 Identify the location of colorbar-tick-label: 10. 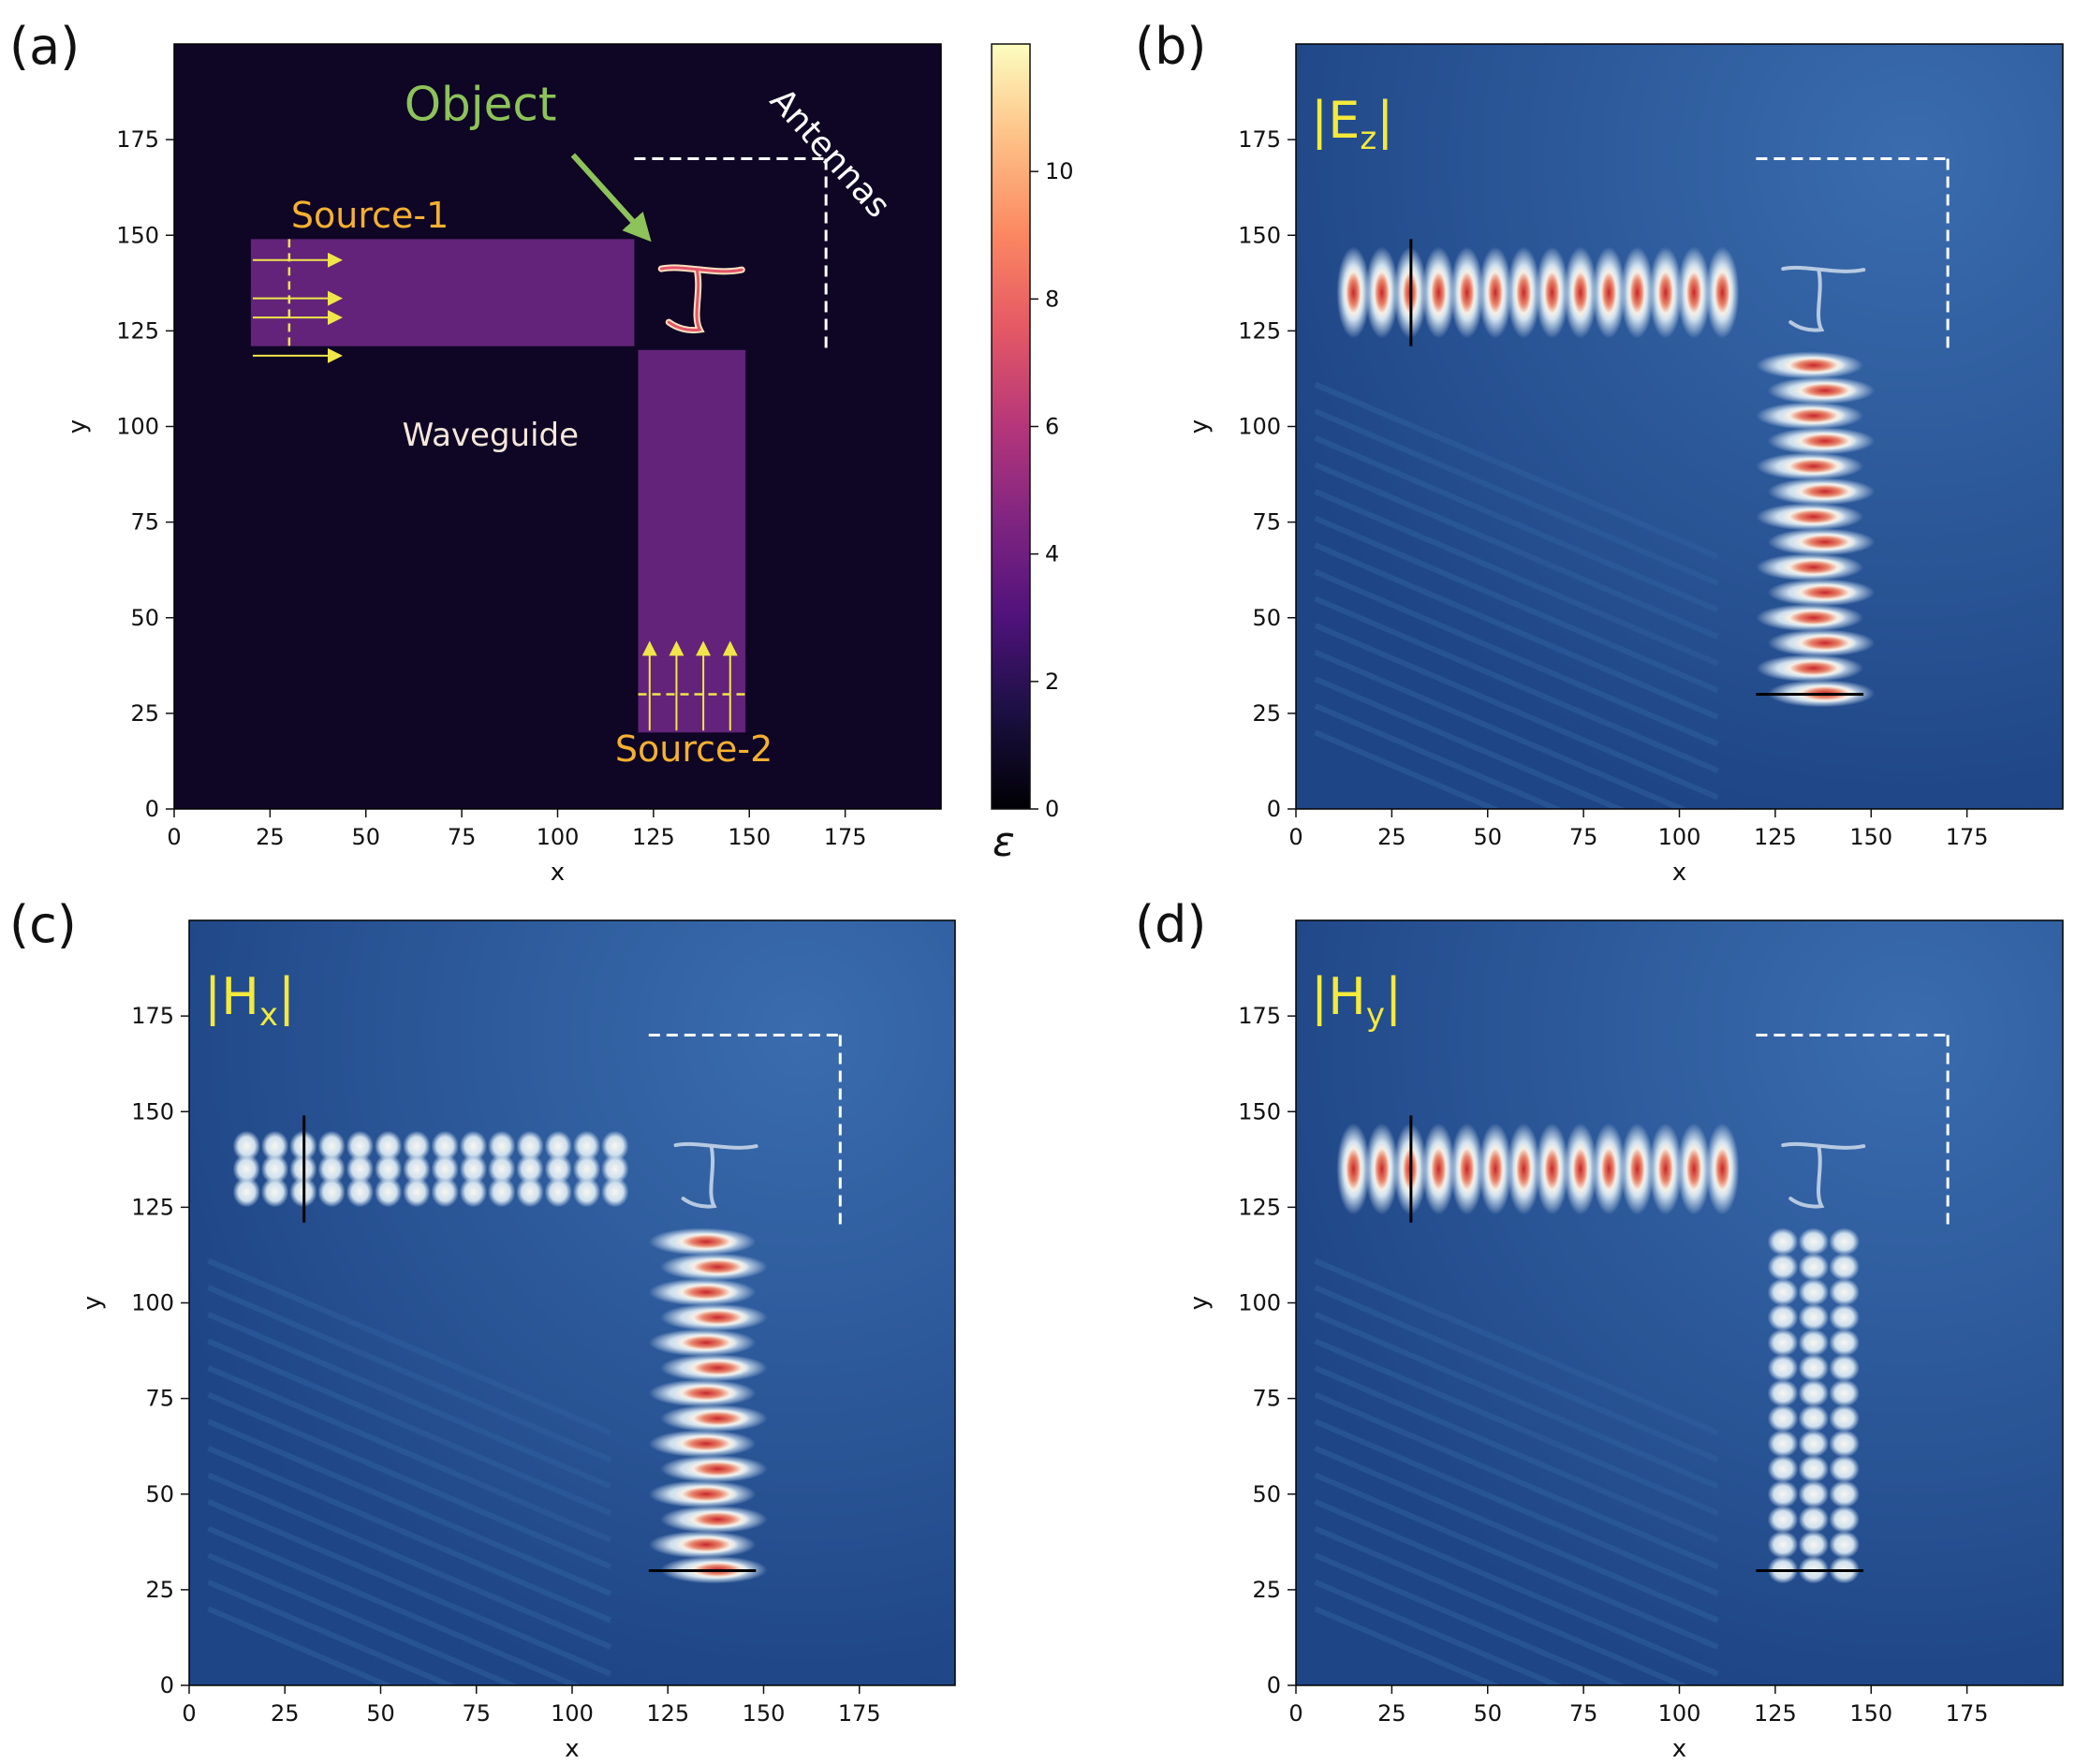
(1059, 171).